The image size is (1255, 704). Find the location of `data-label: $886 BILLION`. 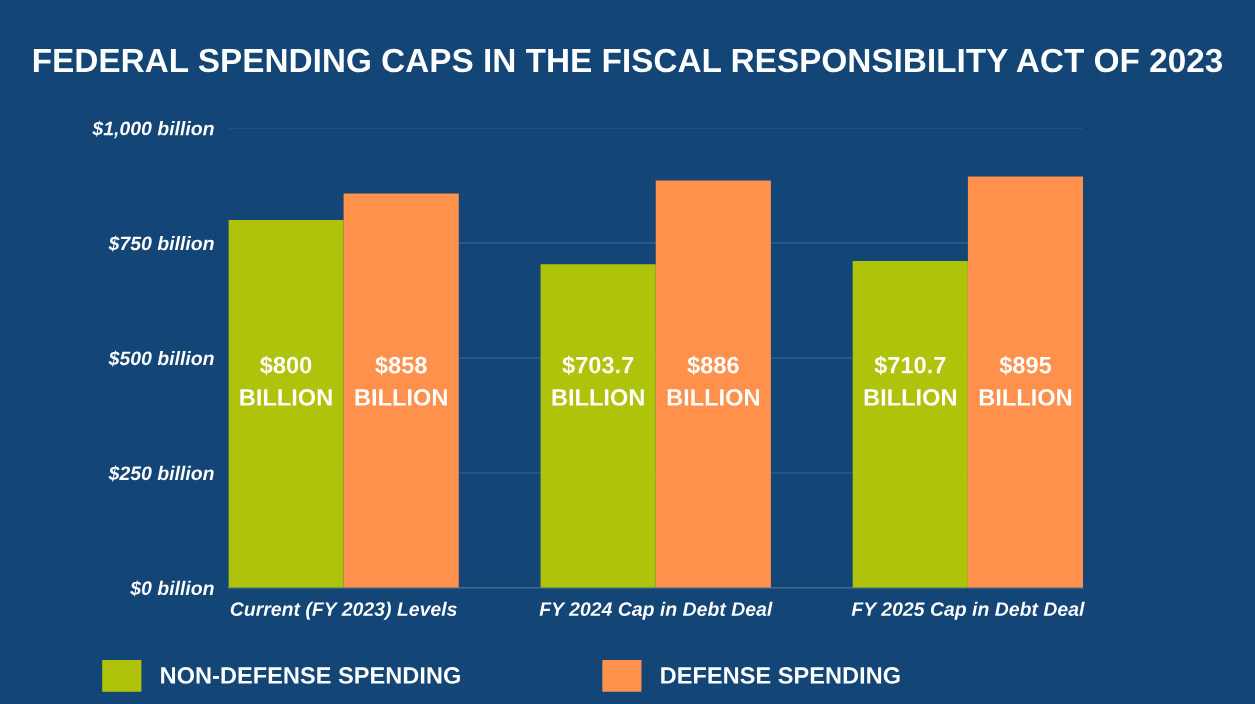

data-label: $886 BILLION is located at coordinates (713, 380).